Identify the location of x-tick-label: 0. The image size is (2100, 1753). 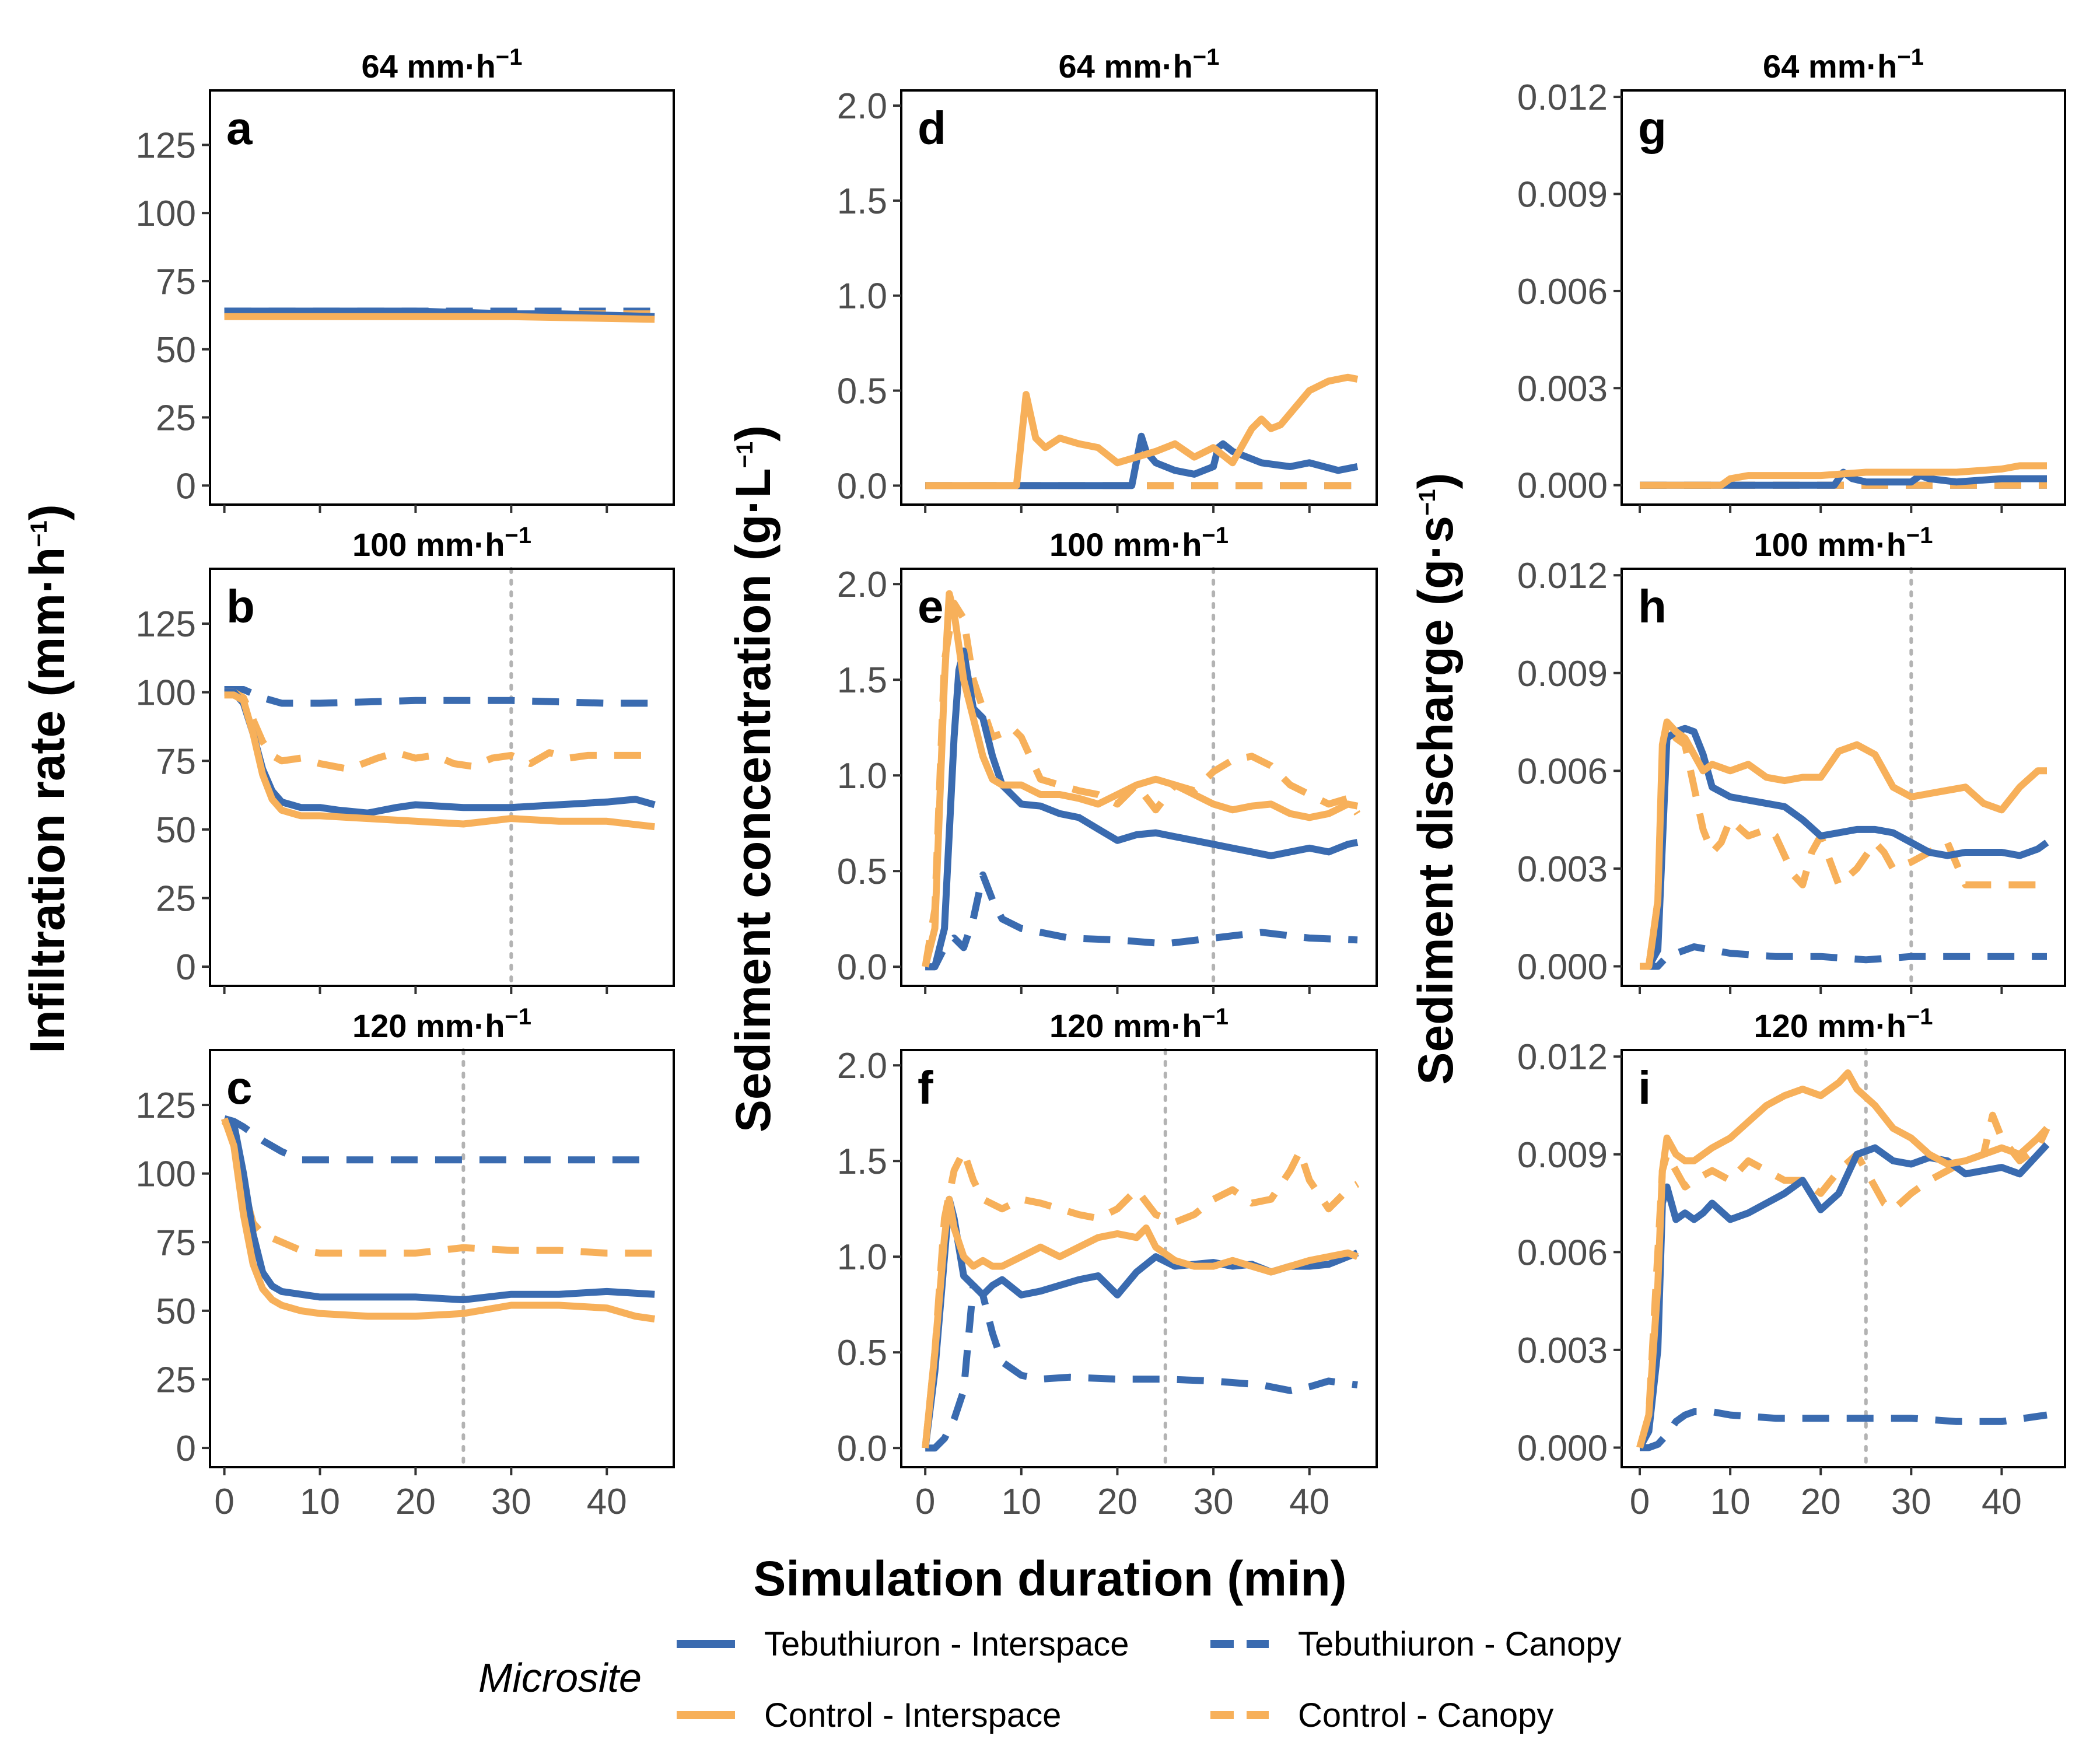
(925, 1502).